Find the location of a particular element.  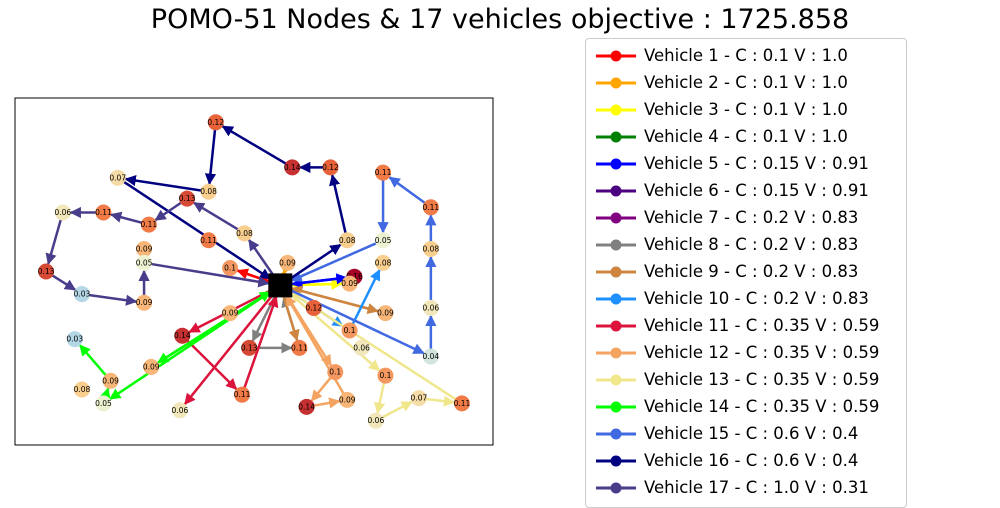

depot-layer is located at coordinates (280, 285).